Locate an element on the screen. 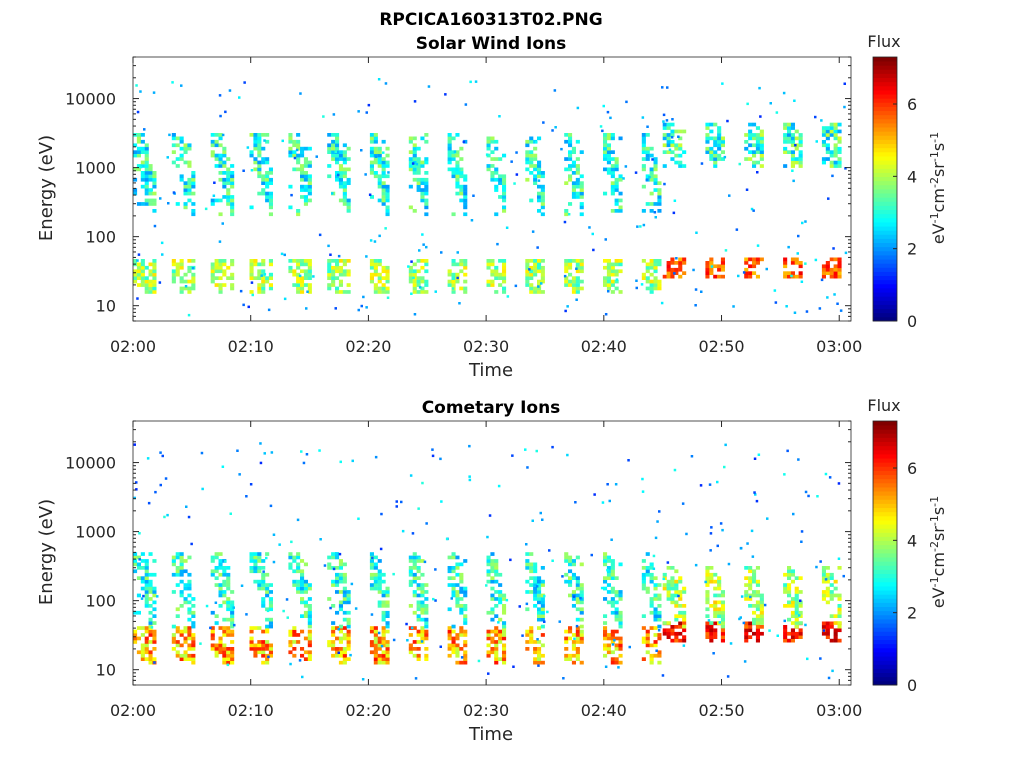 This screenshot has width=1024, height=768. x-tick-label: 03:00 is located at coordinates (839, 710).